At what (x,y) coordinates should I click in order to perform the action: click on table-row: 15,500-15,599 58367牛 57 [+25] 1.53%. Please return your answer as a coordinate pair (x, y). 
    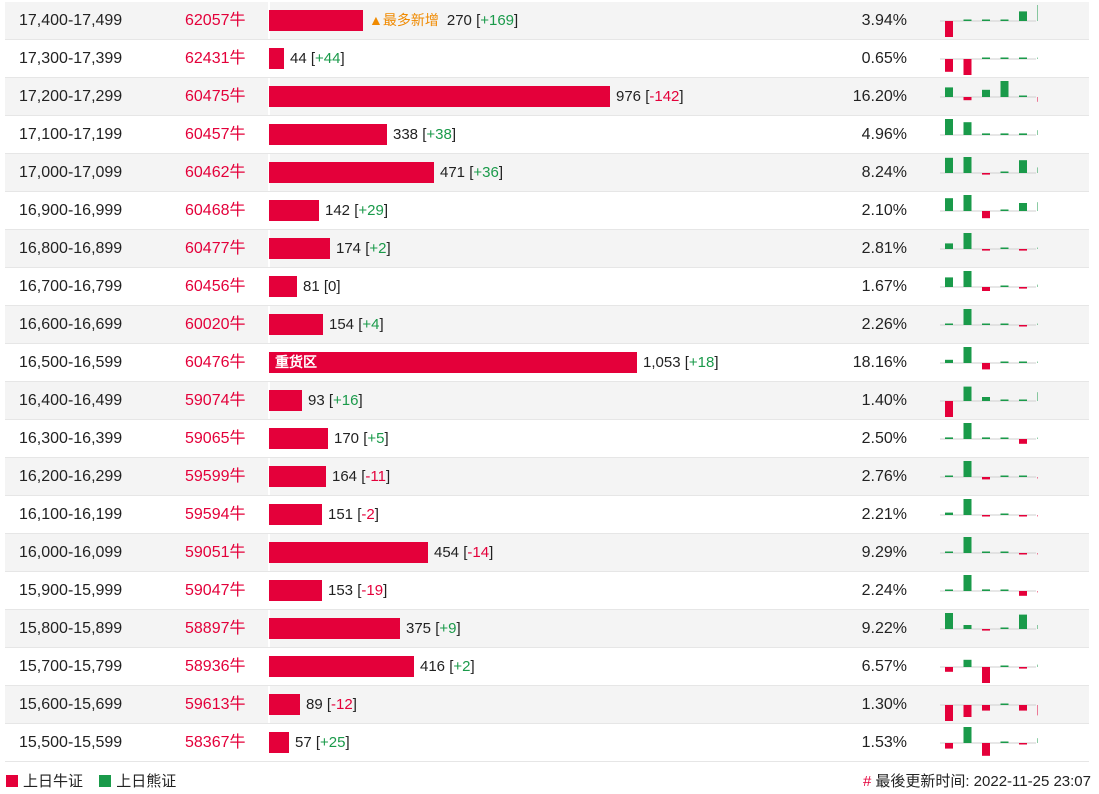
    Looking at the image, I should click on (547, 743).